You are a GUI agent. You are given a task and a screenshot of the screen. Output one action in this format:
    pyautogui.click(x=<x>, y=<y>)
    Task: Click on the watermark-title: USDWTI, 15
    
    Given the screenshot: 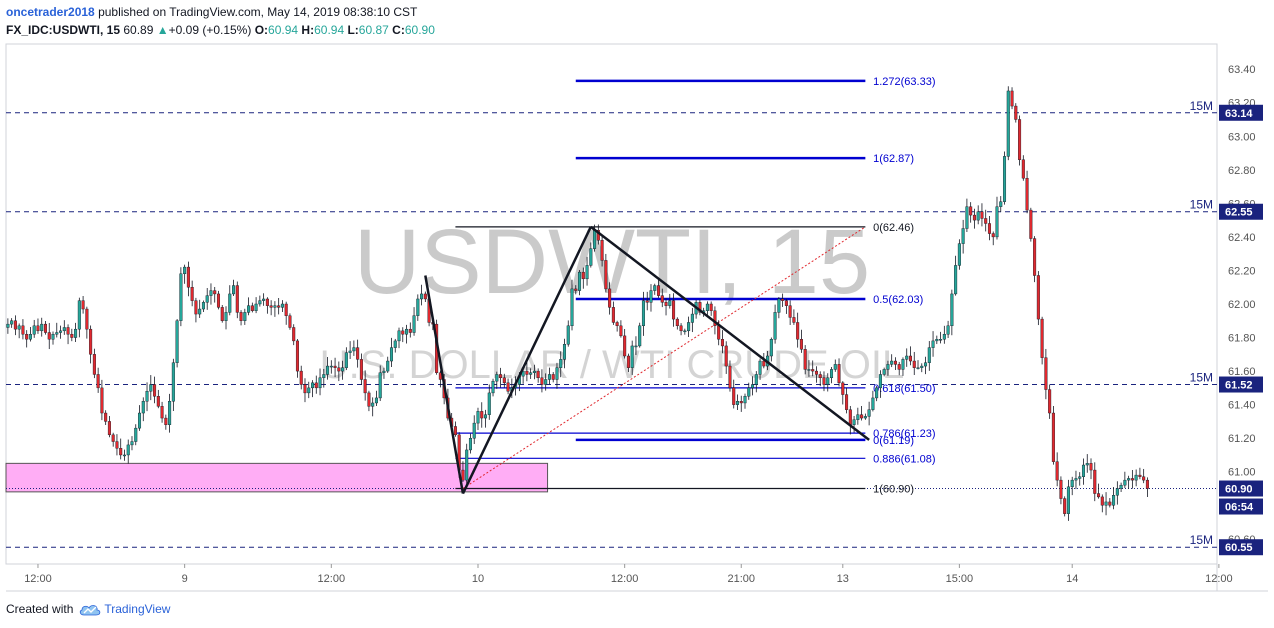 What is the action you would take?
    pyautogui.click(x=612, y=262)
    